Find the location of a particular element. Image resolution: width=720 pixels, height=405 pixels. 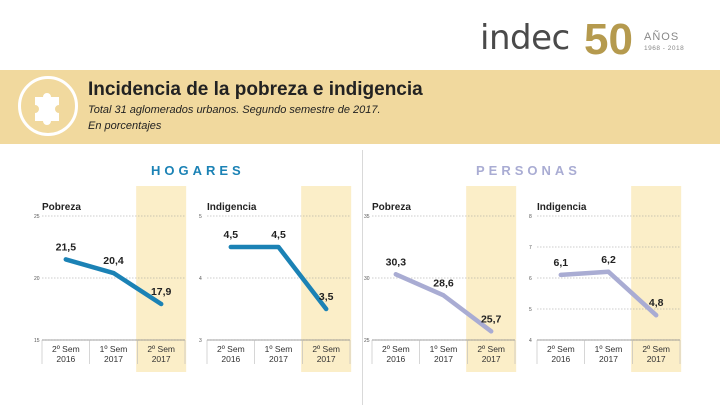

section-title-hogares: HOGARES is located at coordinates (198, 170).